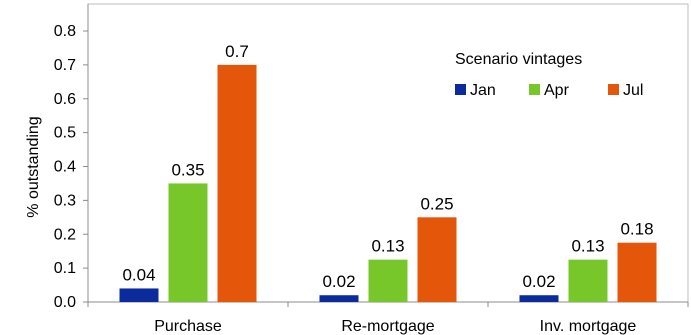 The width and height of the screenshot is (691, 335). Describe the element at coordinates (65, 167) in the screenshot. I see `y-tick-label: 0.4` at that location.